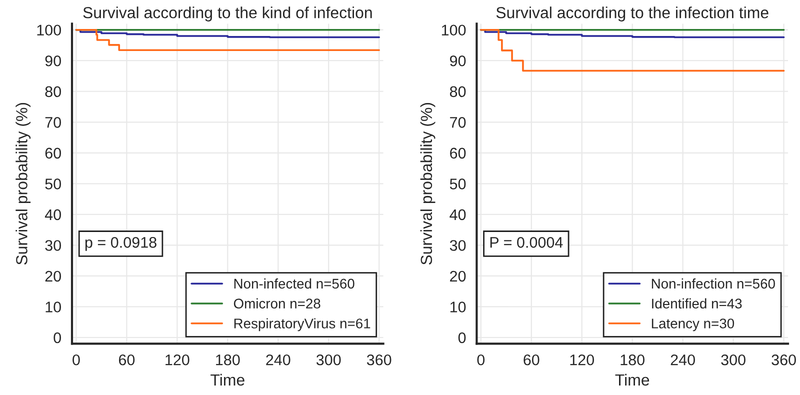 Image resolution: width=800 pixels, height=395 pixels. What do you see at coordinates (120, 243) in the screenshot?
I see `annotation: p = 0.0918` at bounding box center [120, 243].